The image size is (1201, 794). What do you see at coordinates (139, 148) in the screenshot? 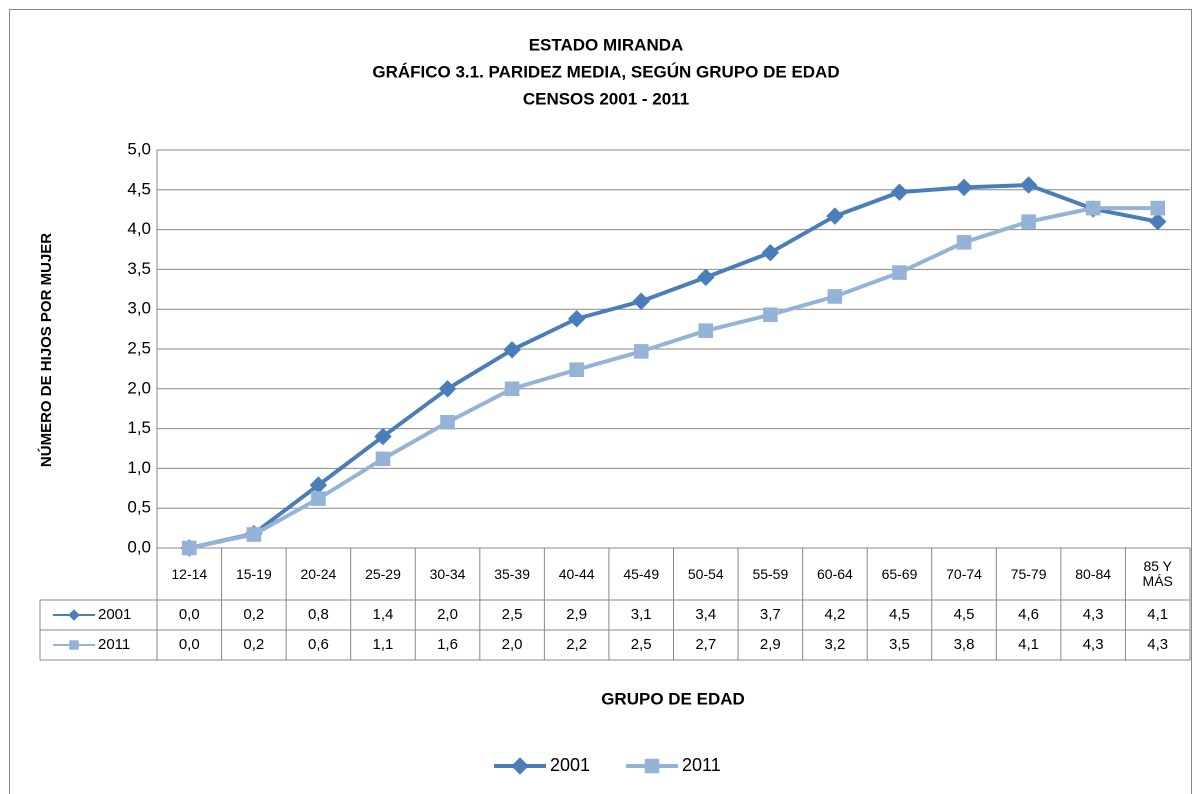
I see `y-tick-label: 5,0` at bounding box center [139, 148].